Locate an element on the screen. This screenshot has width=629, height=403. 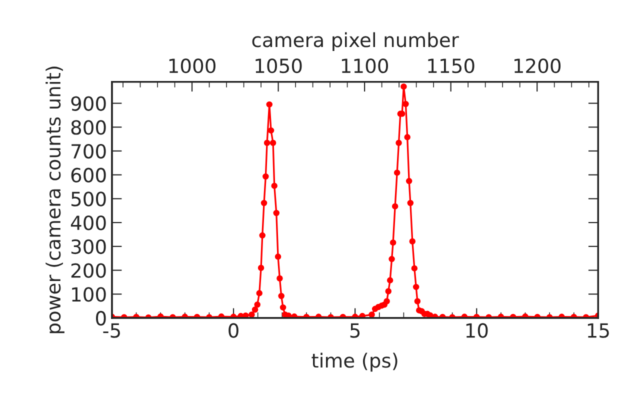
y-tick-label: 700 is located at coordinates (89, 151).